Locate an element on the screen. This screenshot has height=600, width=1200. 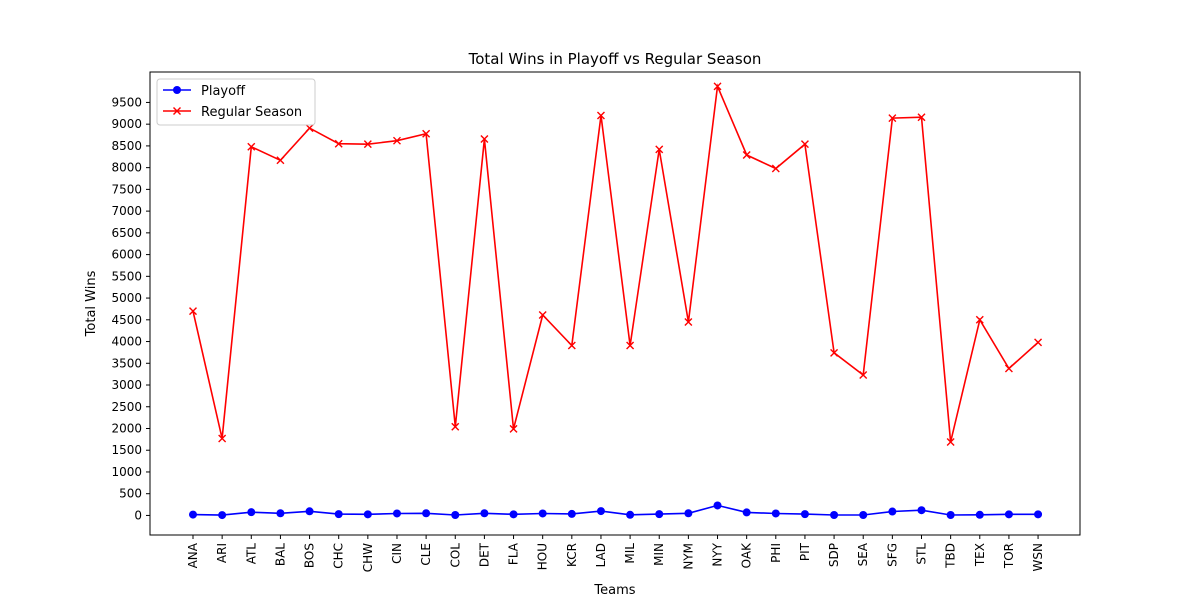
y-tick-label: 8500 is located at coordinates (126, 146).